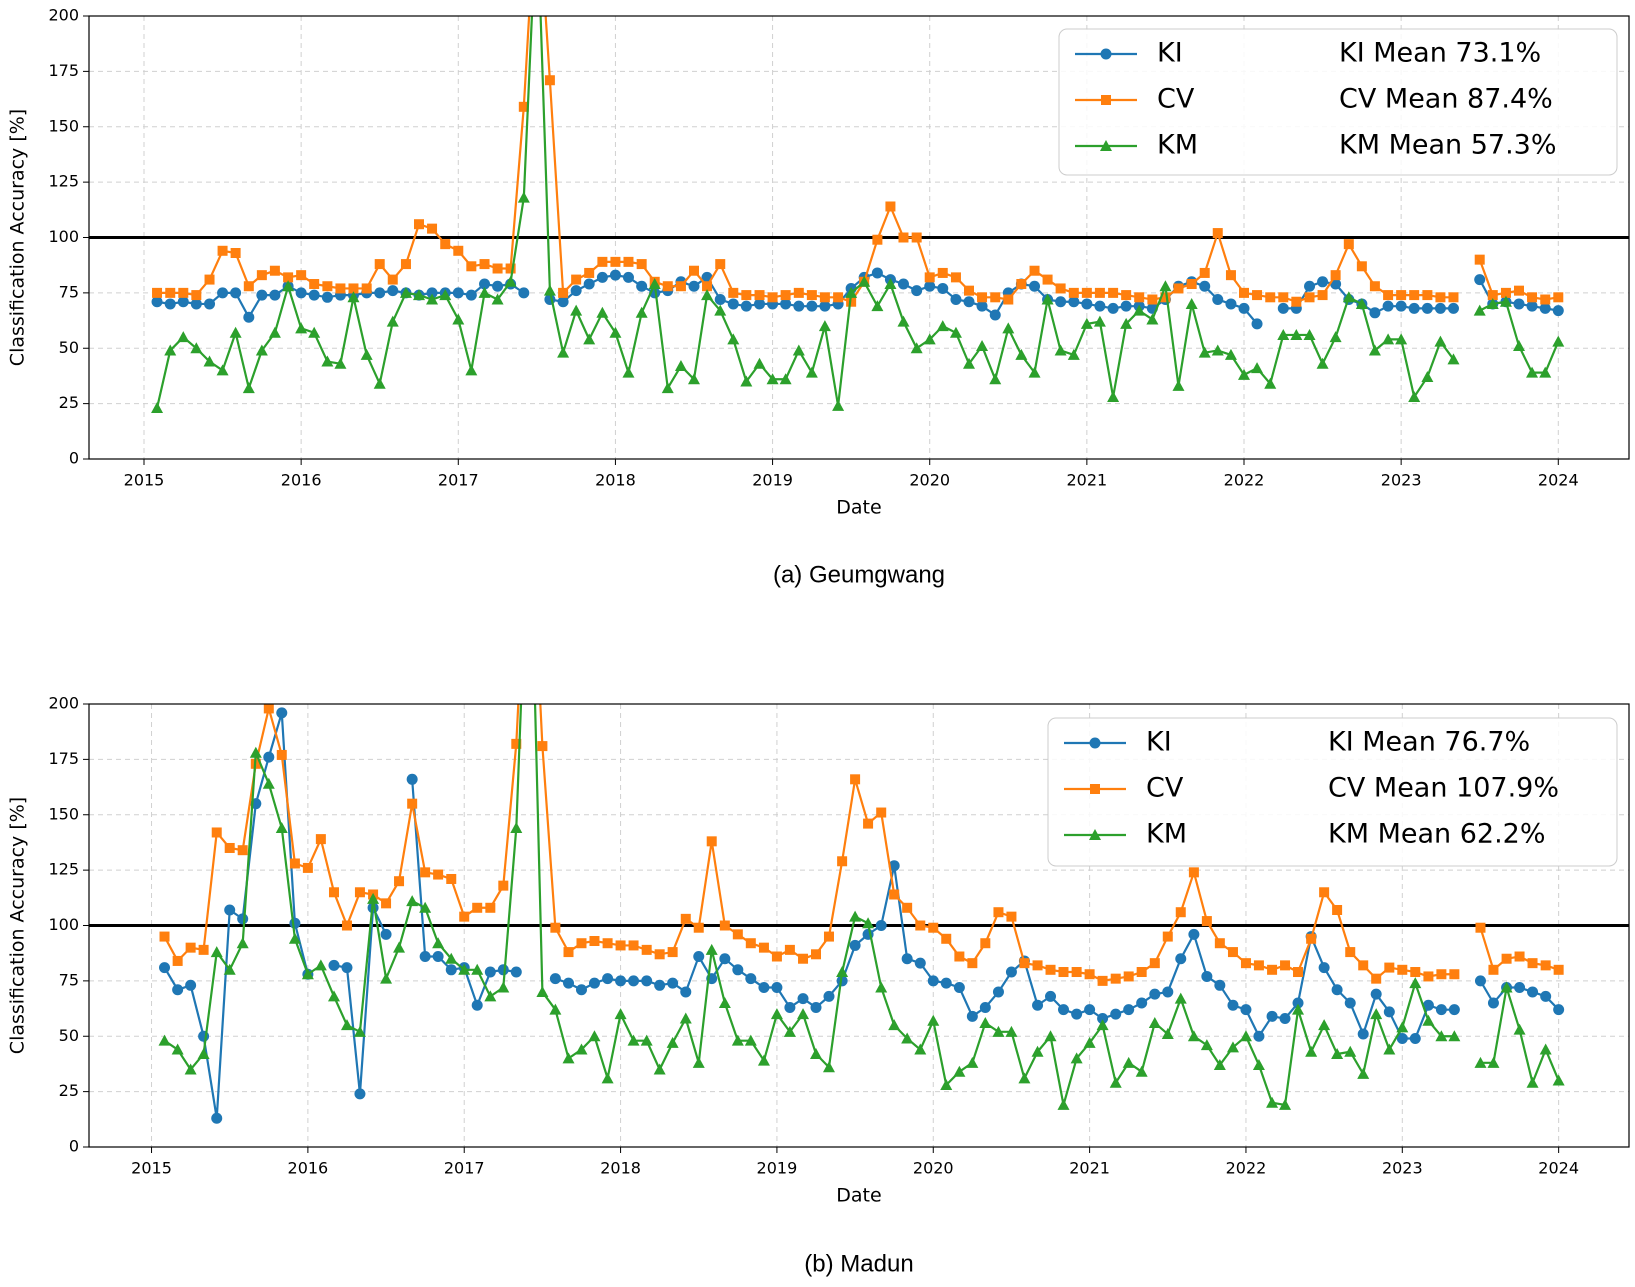 This screenshot has height=1287, width=1635. What do you see at coordinates (1005, 952) in the screenshot?
I see `series-line` at bounding box center [1005, 952].